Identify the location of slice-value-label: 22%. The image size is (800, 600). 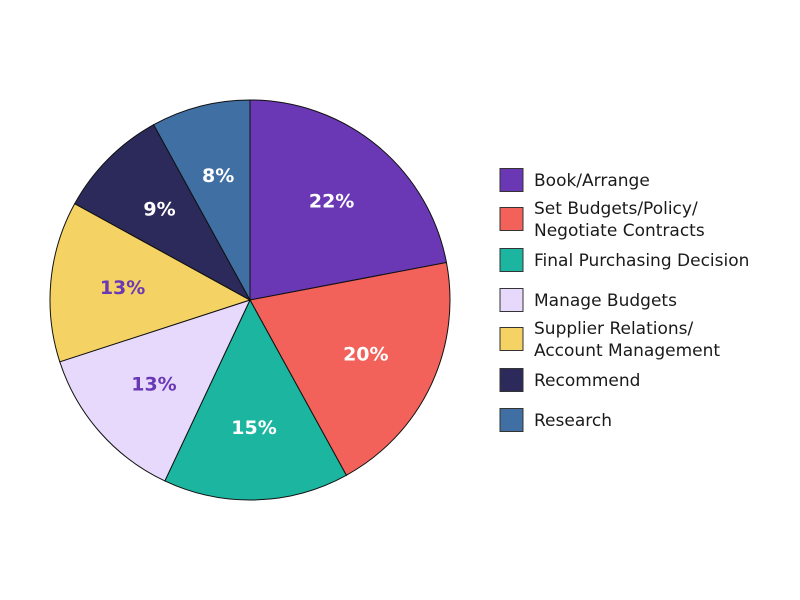
(331, 201).